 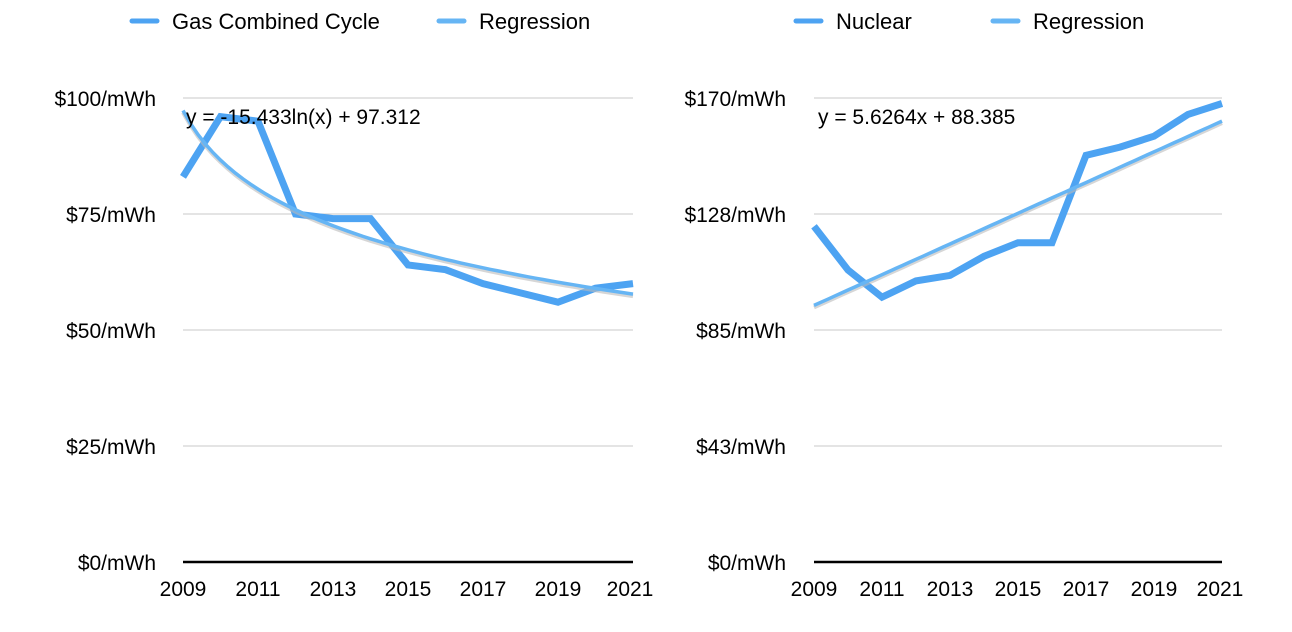 I want to click on gas-y-ticks: $100/mWh $75/mWh $50/mWh $25/mWh $0/mWh, so click(x=105, y=331).